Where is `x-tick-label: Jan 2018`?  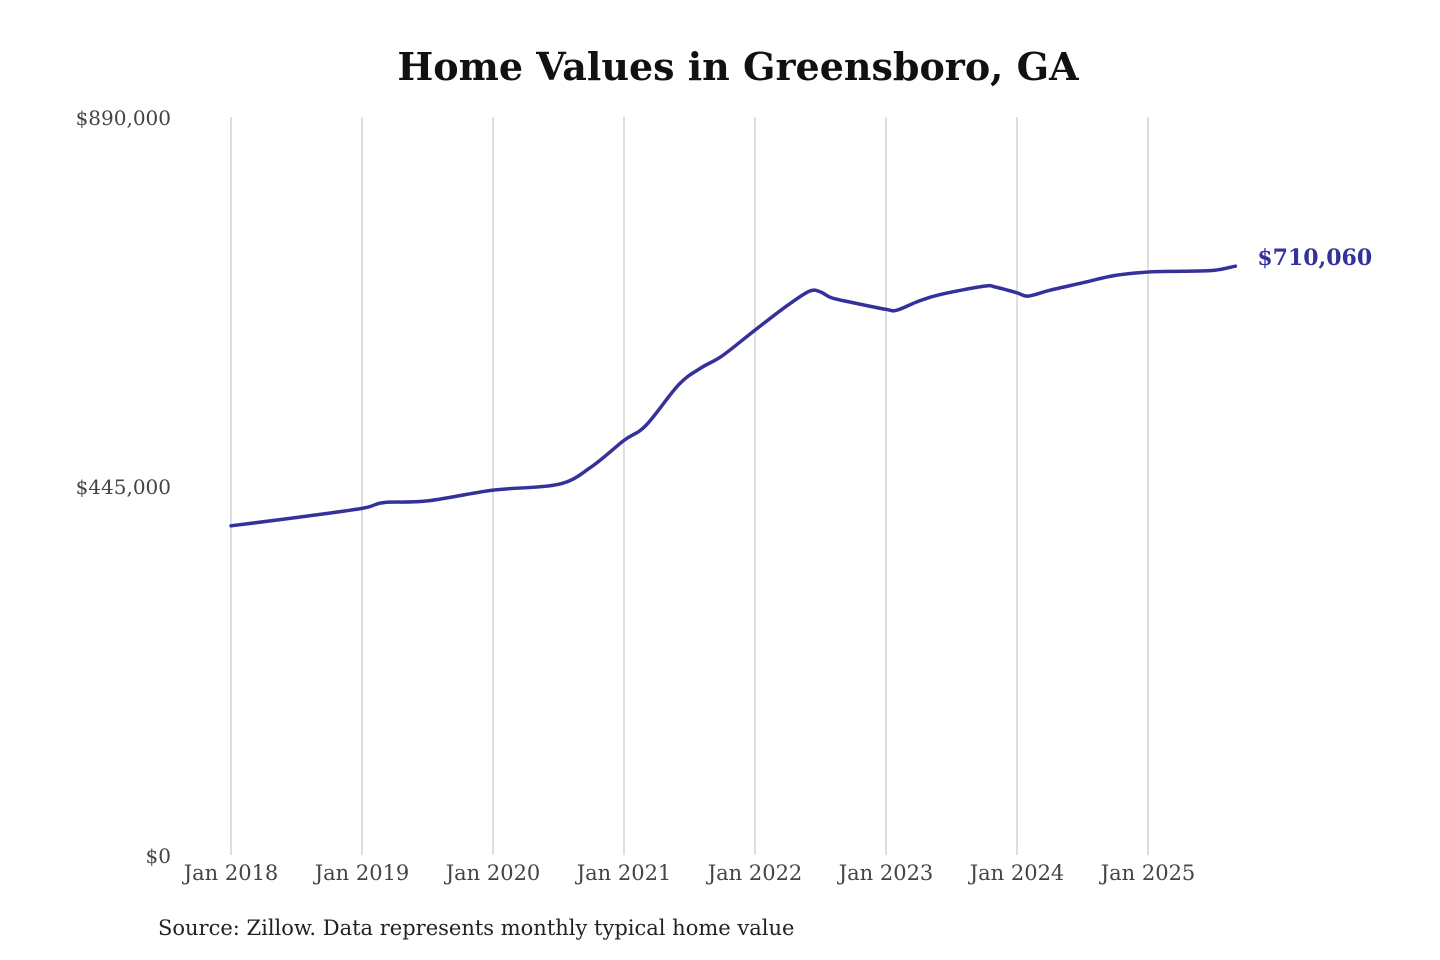
x-tick-label: Jan 2018 is located at coordinates (230, 873).